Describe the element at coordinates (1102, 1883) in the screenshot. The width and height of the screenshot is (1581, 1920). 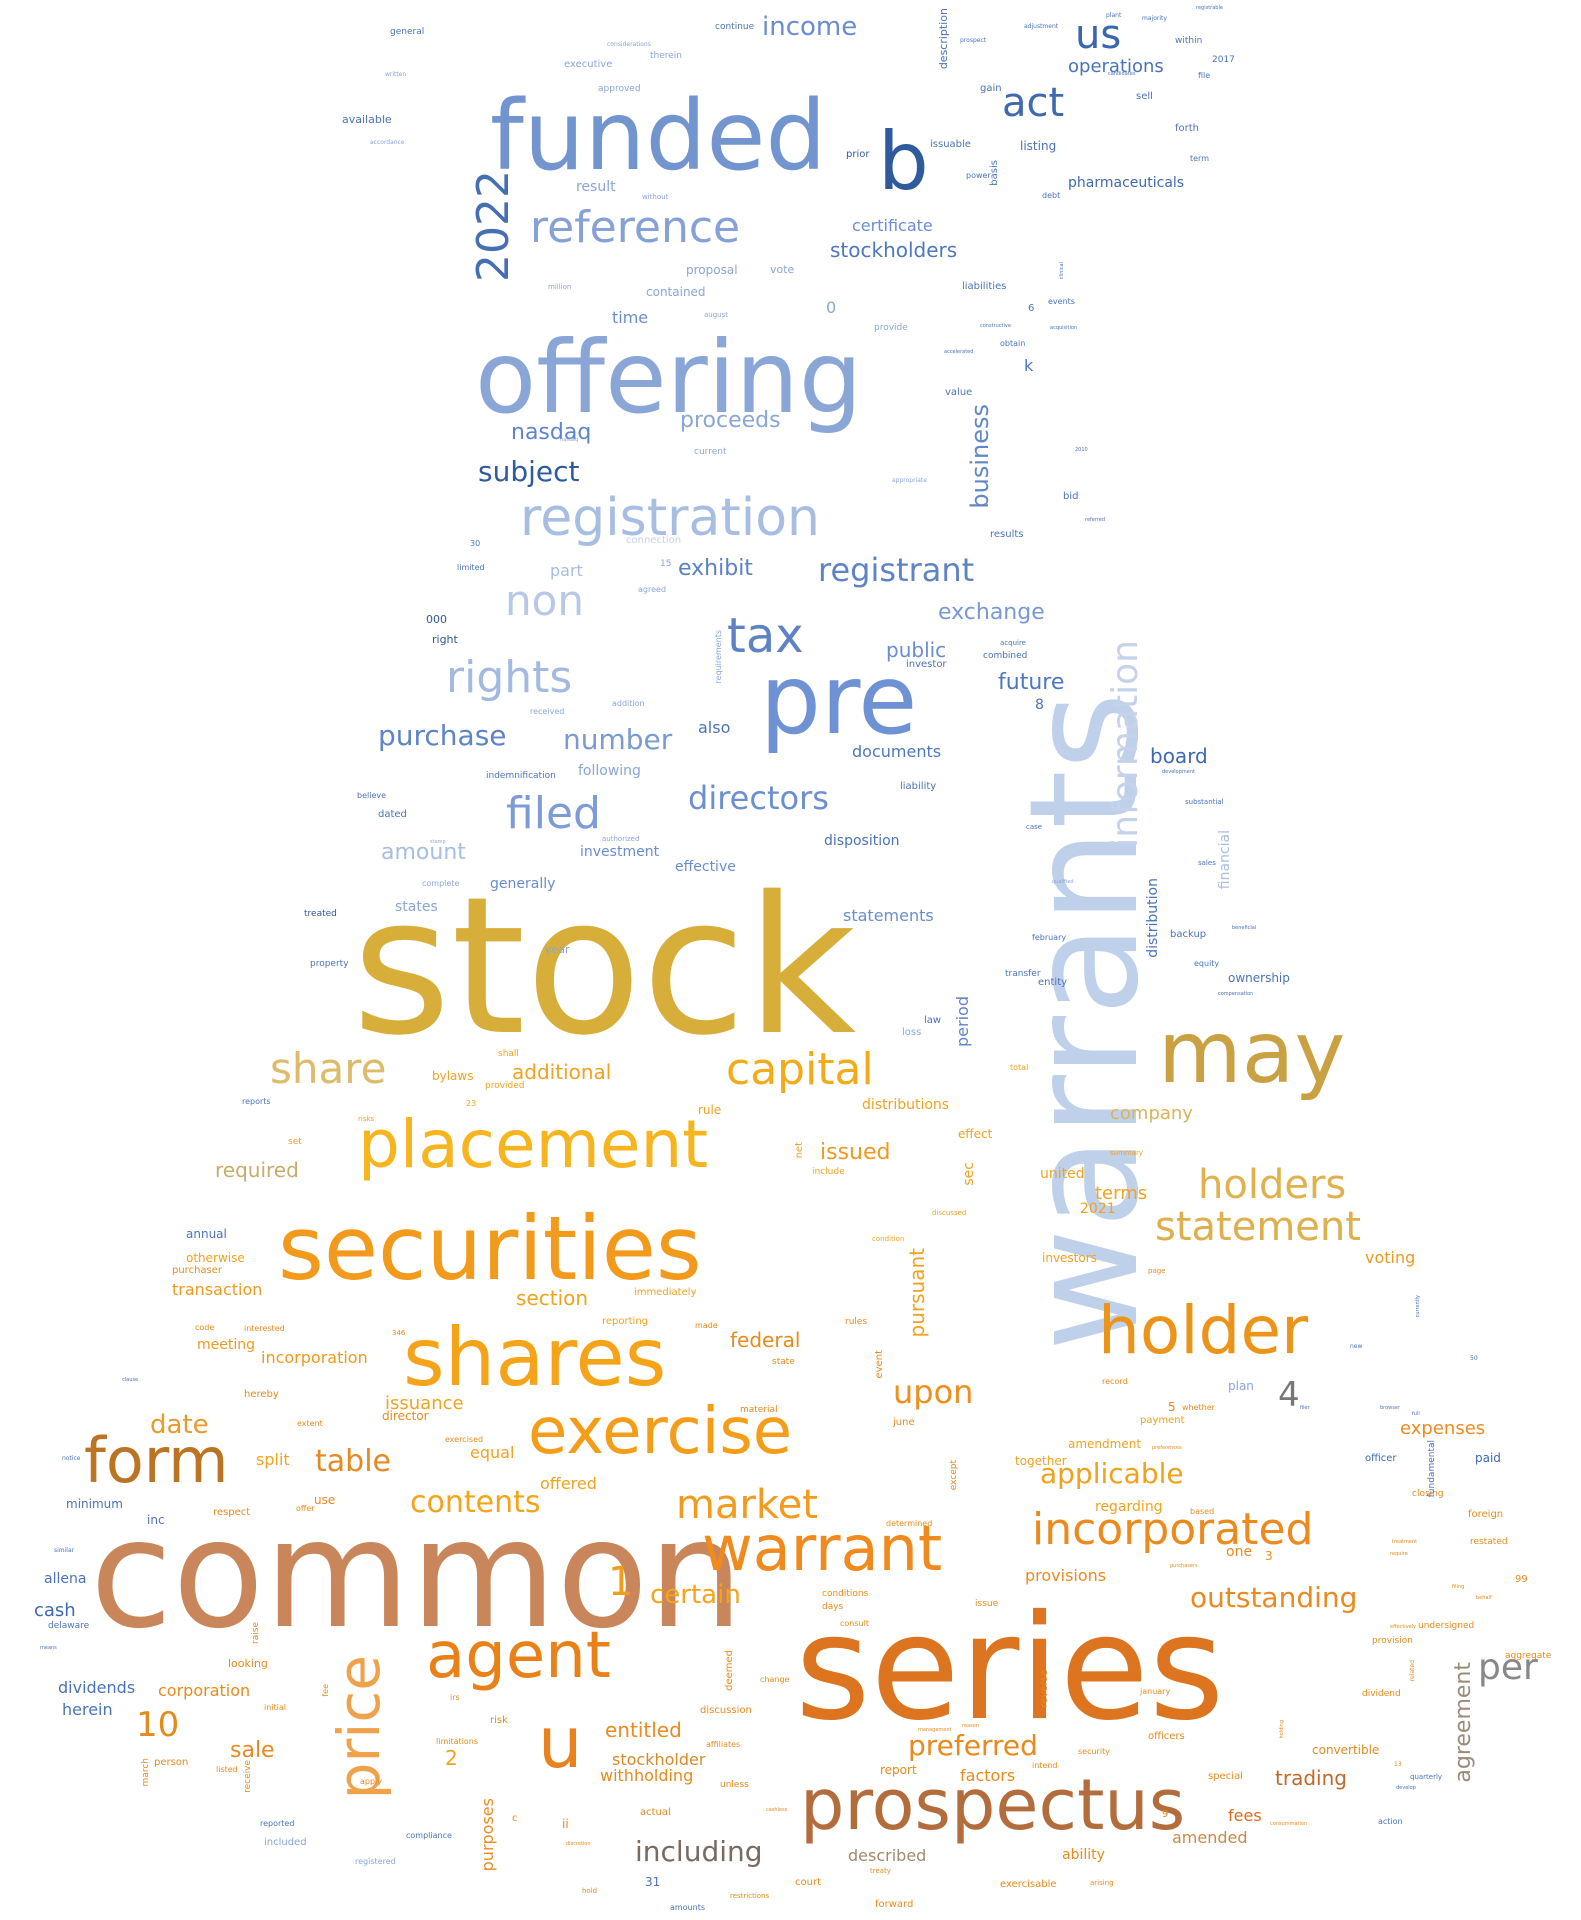
I see `word-arising: arising` at that location.